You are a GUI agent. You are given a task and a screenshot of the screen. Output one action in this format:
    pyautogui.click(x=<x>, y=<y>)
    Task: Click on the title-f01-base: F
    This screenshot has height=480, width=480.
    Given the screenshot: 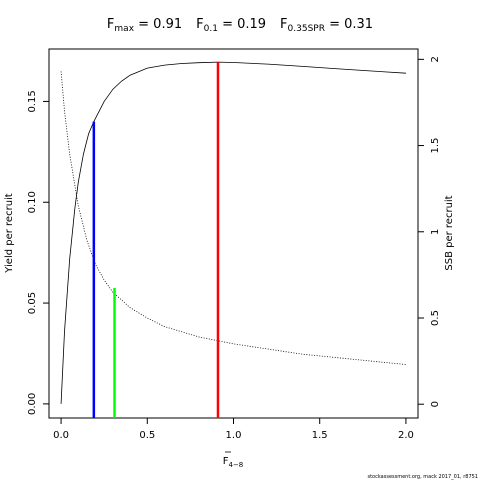 What is the action you would take?
    pyautogui.click(x=199, y=24)
    